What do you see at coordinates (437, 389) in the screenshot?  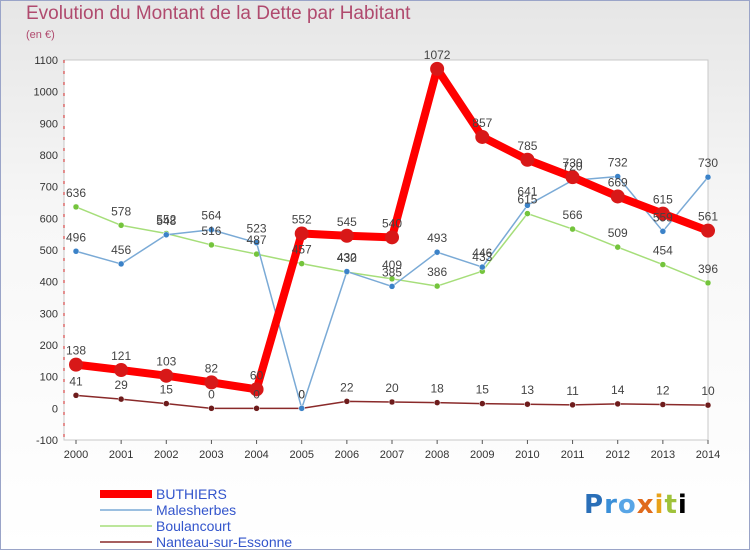 I see `data-label: 18` at bounding box center [437, 389].